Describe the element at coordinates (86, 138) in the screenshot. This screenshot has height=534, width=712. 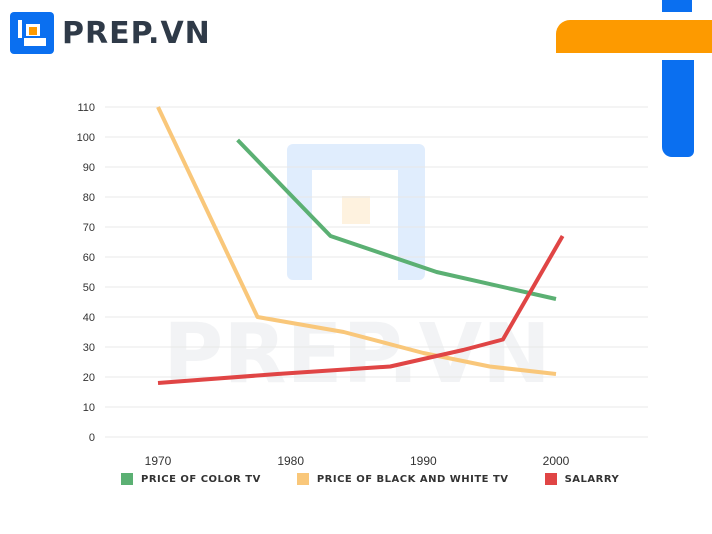
I see `y-tick-label: 100` at that location.